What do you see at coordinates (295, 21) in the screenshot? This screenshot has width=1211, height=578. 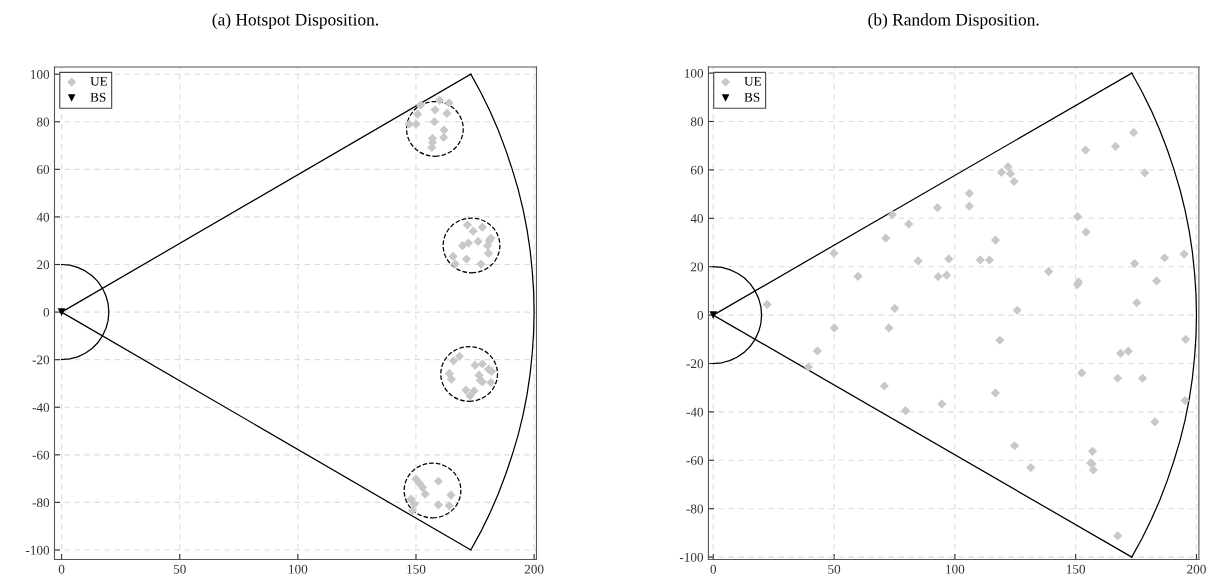 I see `chart-title: (a) Hotspot Disposition.` at bounding box center [295, 21].